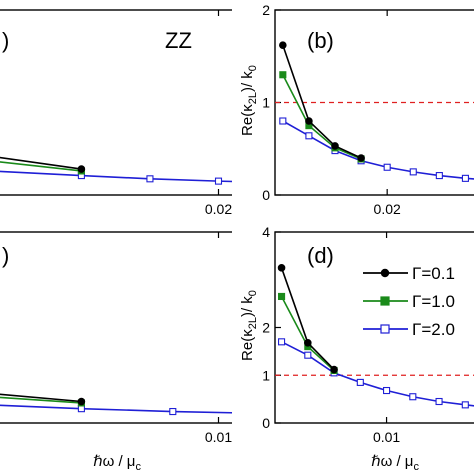 The width and height of the screenshot is (474, 474). What do you see at coordinates (433, 301) in the screenshot?
I see `legend-entry: Γ=1.0` at bounding box center [433, 301].